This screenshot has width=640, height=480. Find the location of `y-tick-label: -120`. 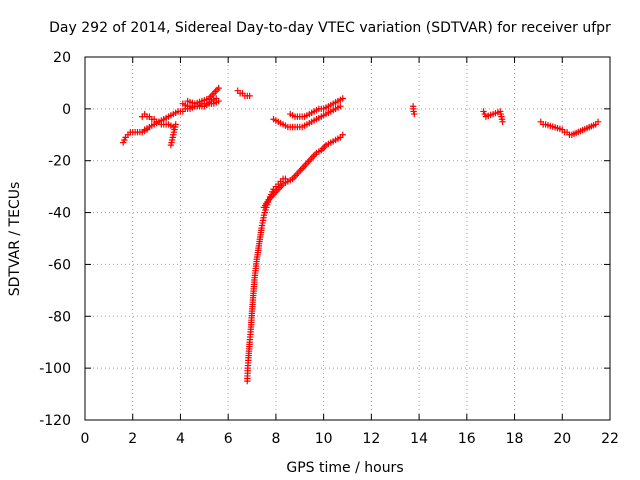

y-tick-label: -120 is located at coordinates (55, 421).